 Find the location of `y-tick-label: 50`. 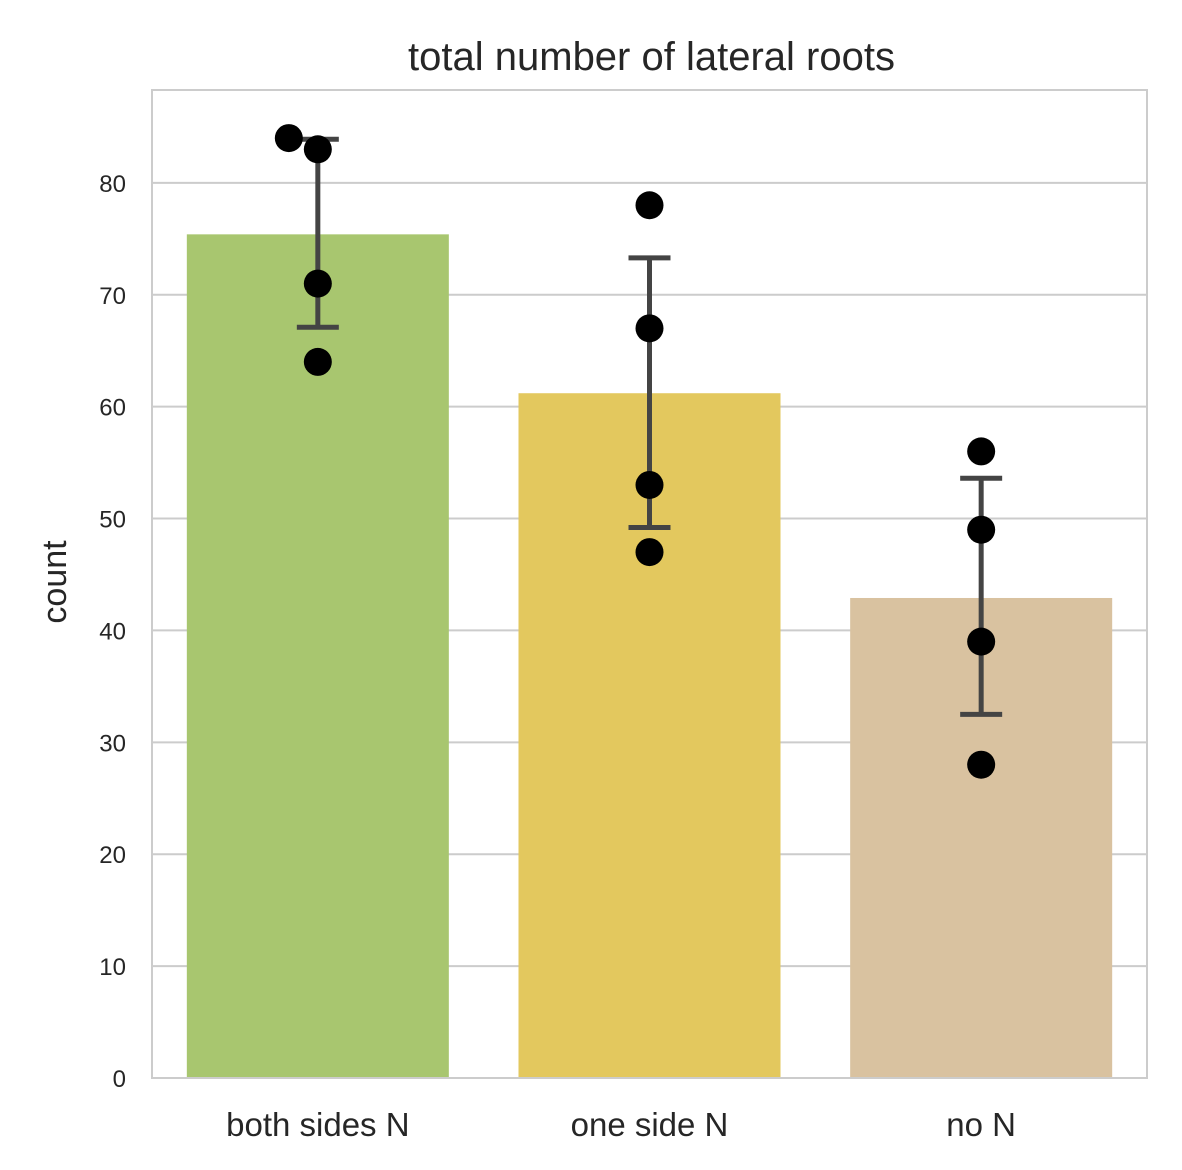

y-tick-label: 50 is located at coordinates (112, 520).